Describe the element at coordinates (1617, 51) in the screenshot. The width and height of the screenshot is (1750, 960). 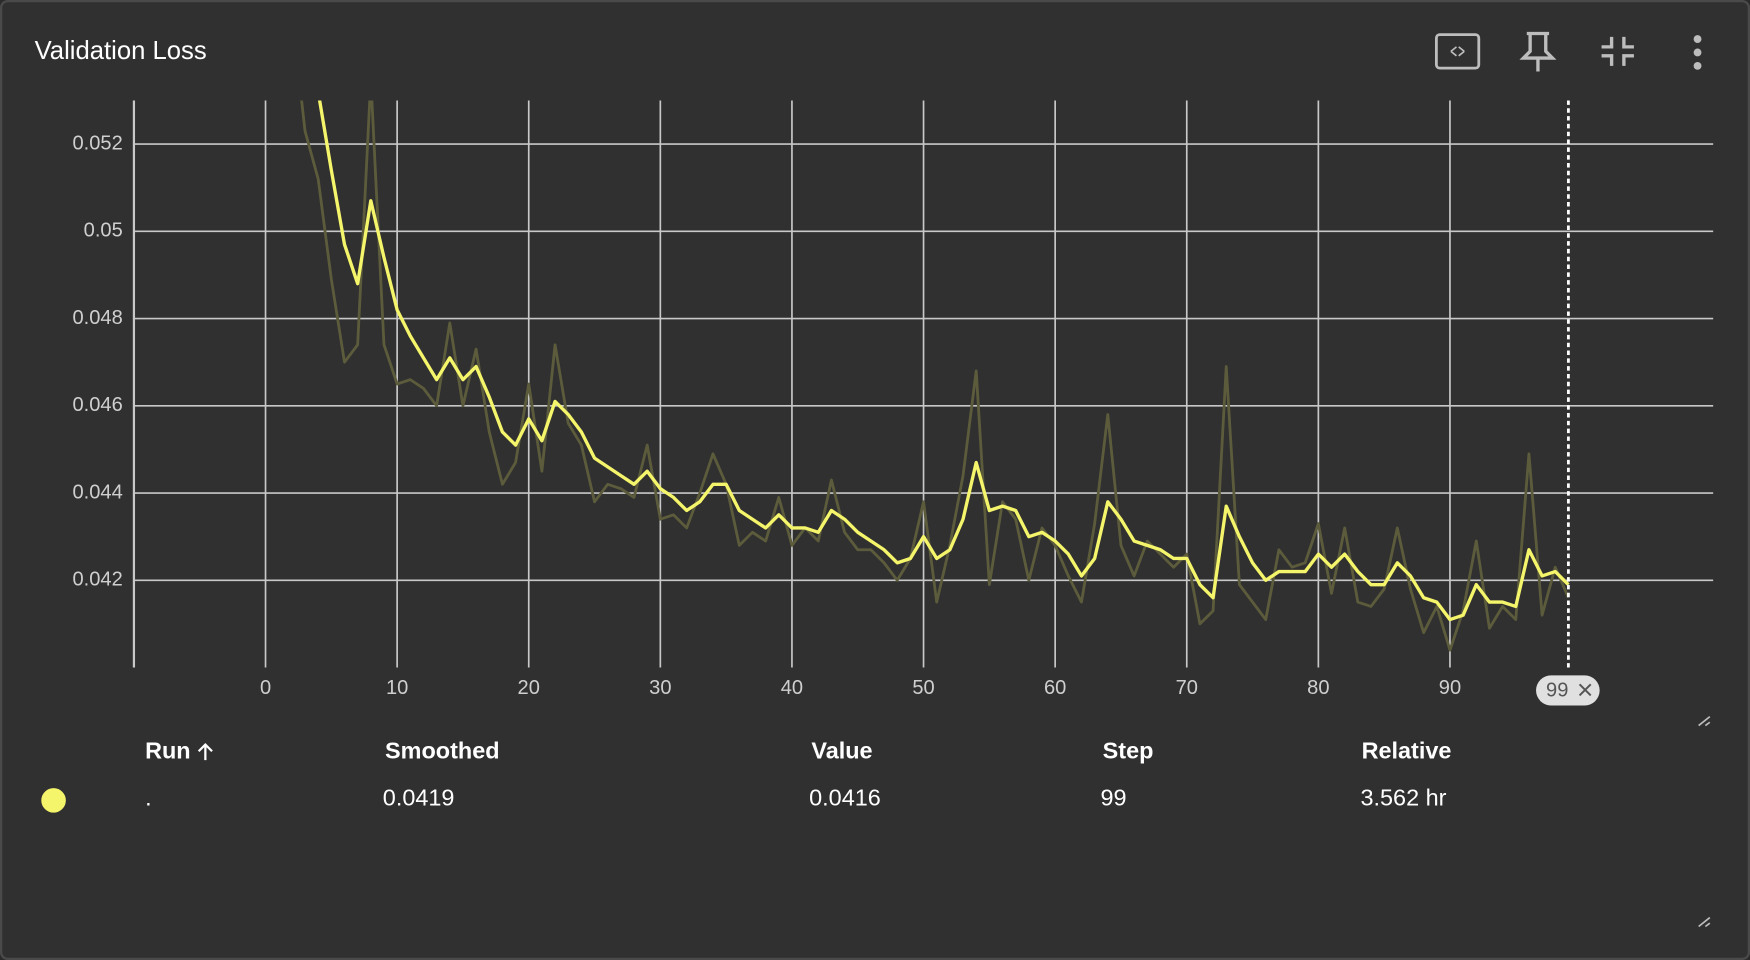
I see `collapse-button` at that location.